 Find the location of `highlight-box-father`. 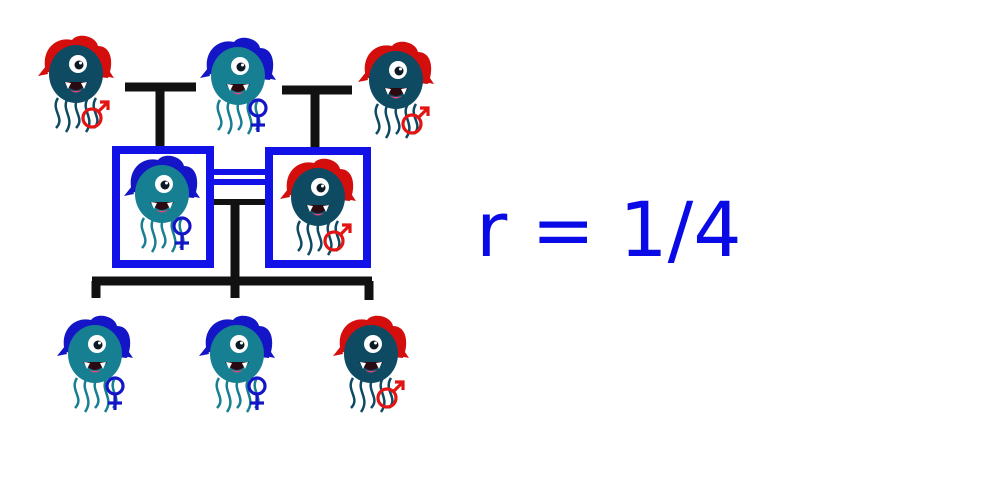

highlight-box-father is located at coordinates (318, 207).